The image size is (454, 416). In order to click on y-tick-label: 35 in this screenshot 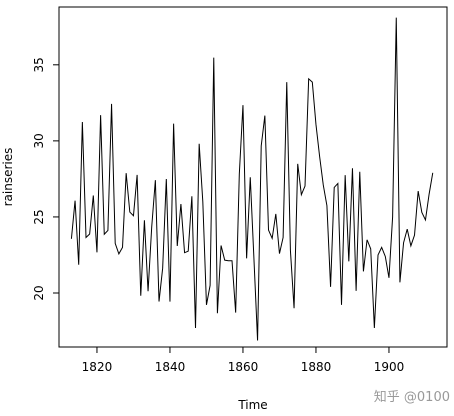, I will do `click(39, 64)`.